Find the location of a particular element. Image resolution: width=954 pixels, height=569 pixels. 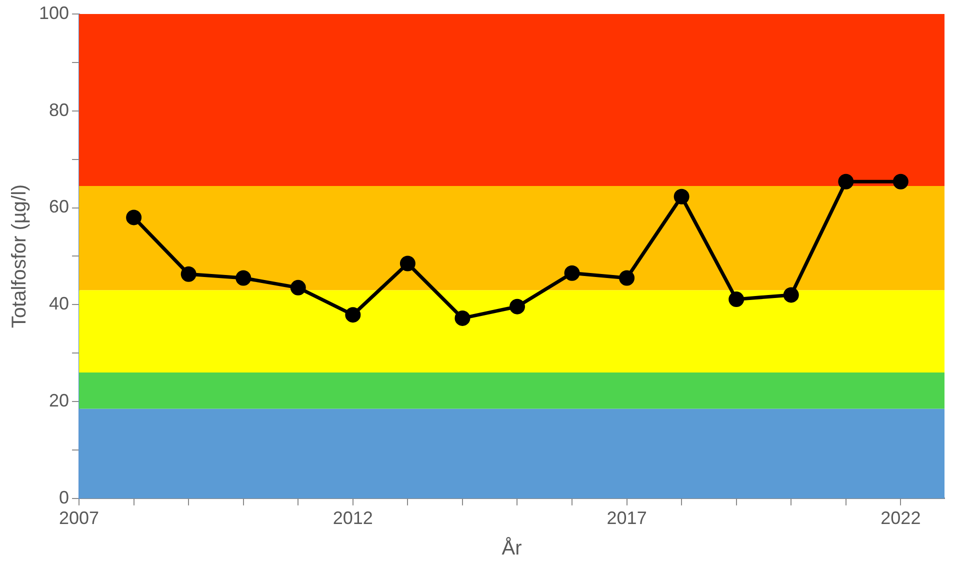

x-axis-title: År is located at coordinates (512, 548).